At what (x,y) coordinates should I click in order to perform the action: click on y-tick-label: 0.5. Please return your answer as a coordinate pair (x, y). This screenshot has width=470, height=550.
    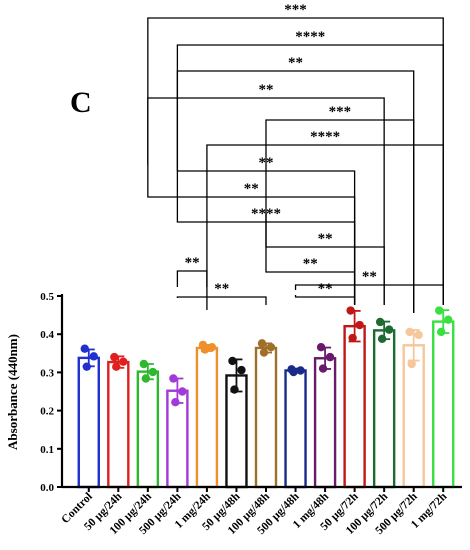
    Looking at the image, I should click on (47, 297).